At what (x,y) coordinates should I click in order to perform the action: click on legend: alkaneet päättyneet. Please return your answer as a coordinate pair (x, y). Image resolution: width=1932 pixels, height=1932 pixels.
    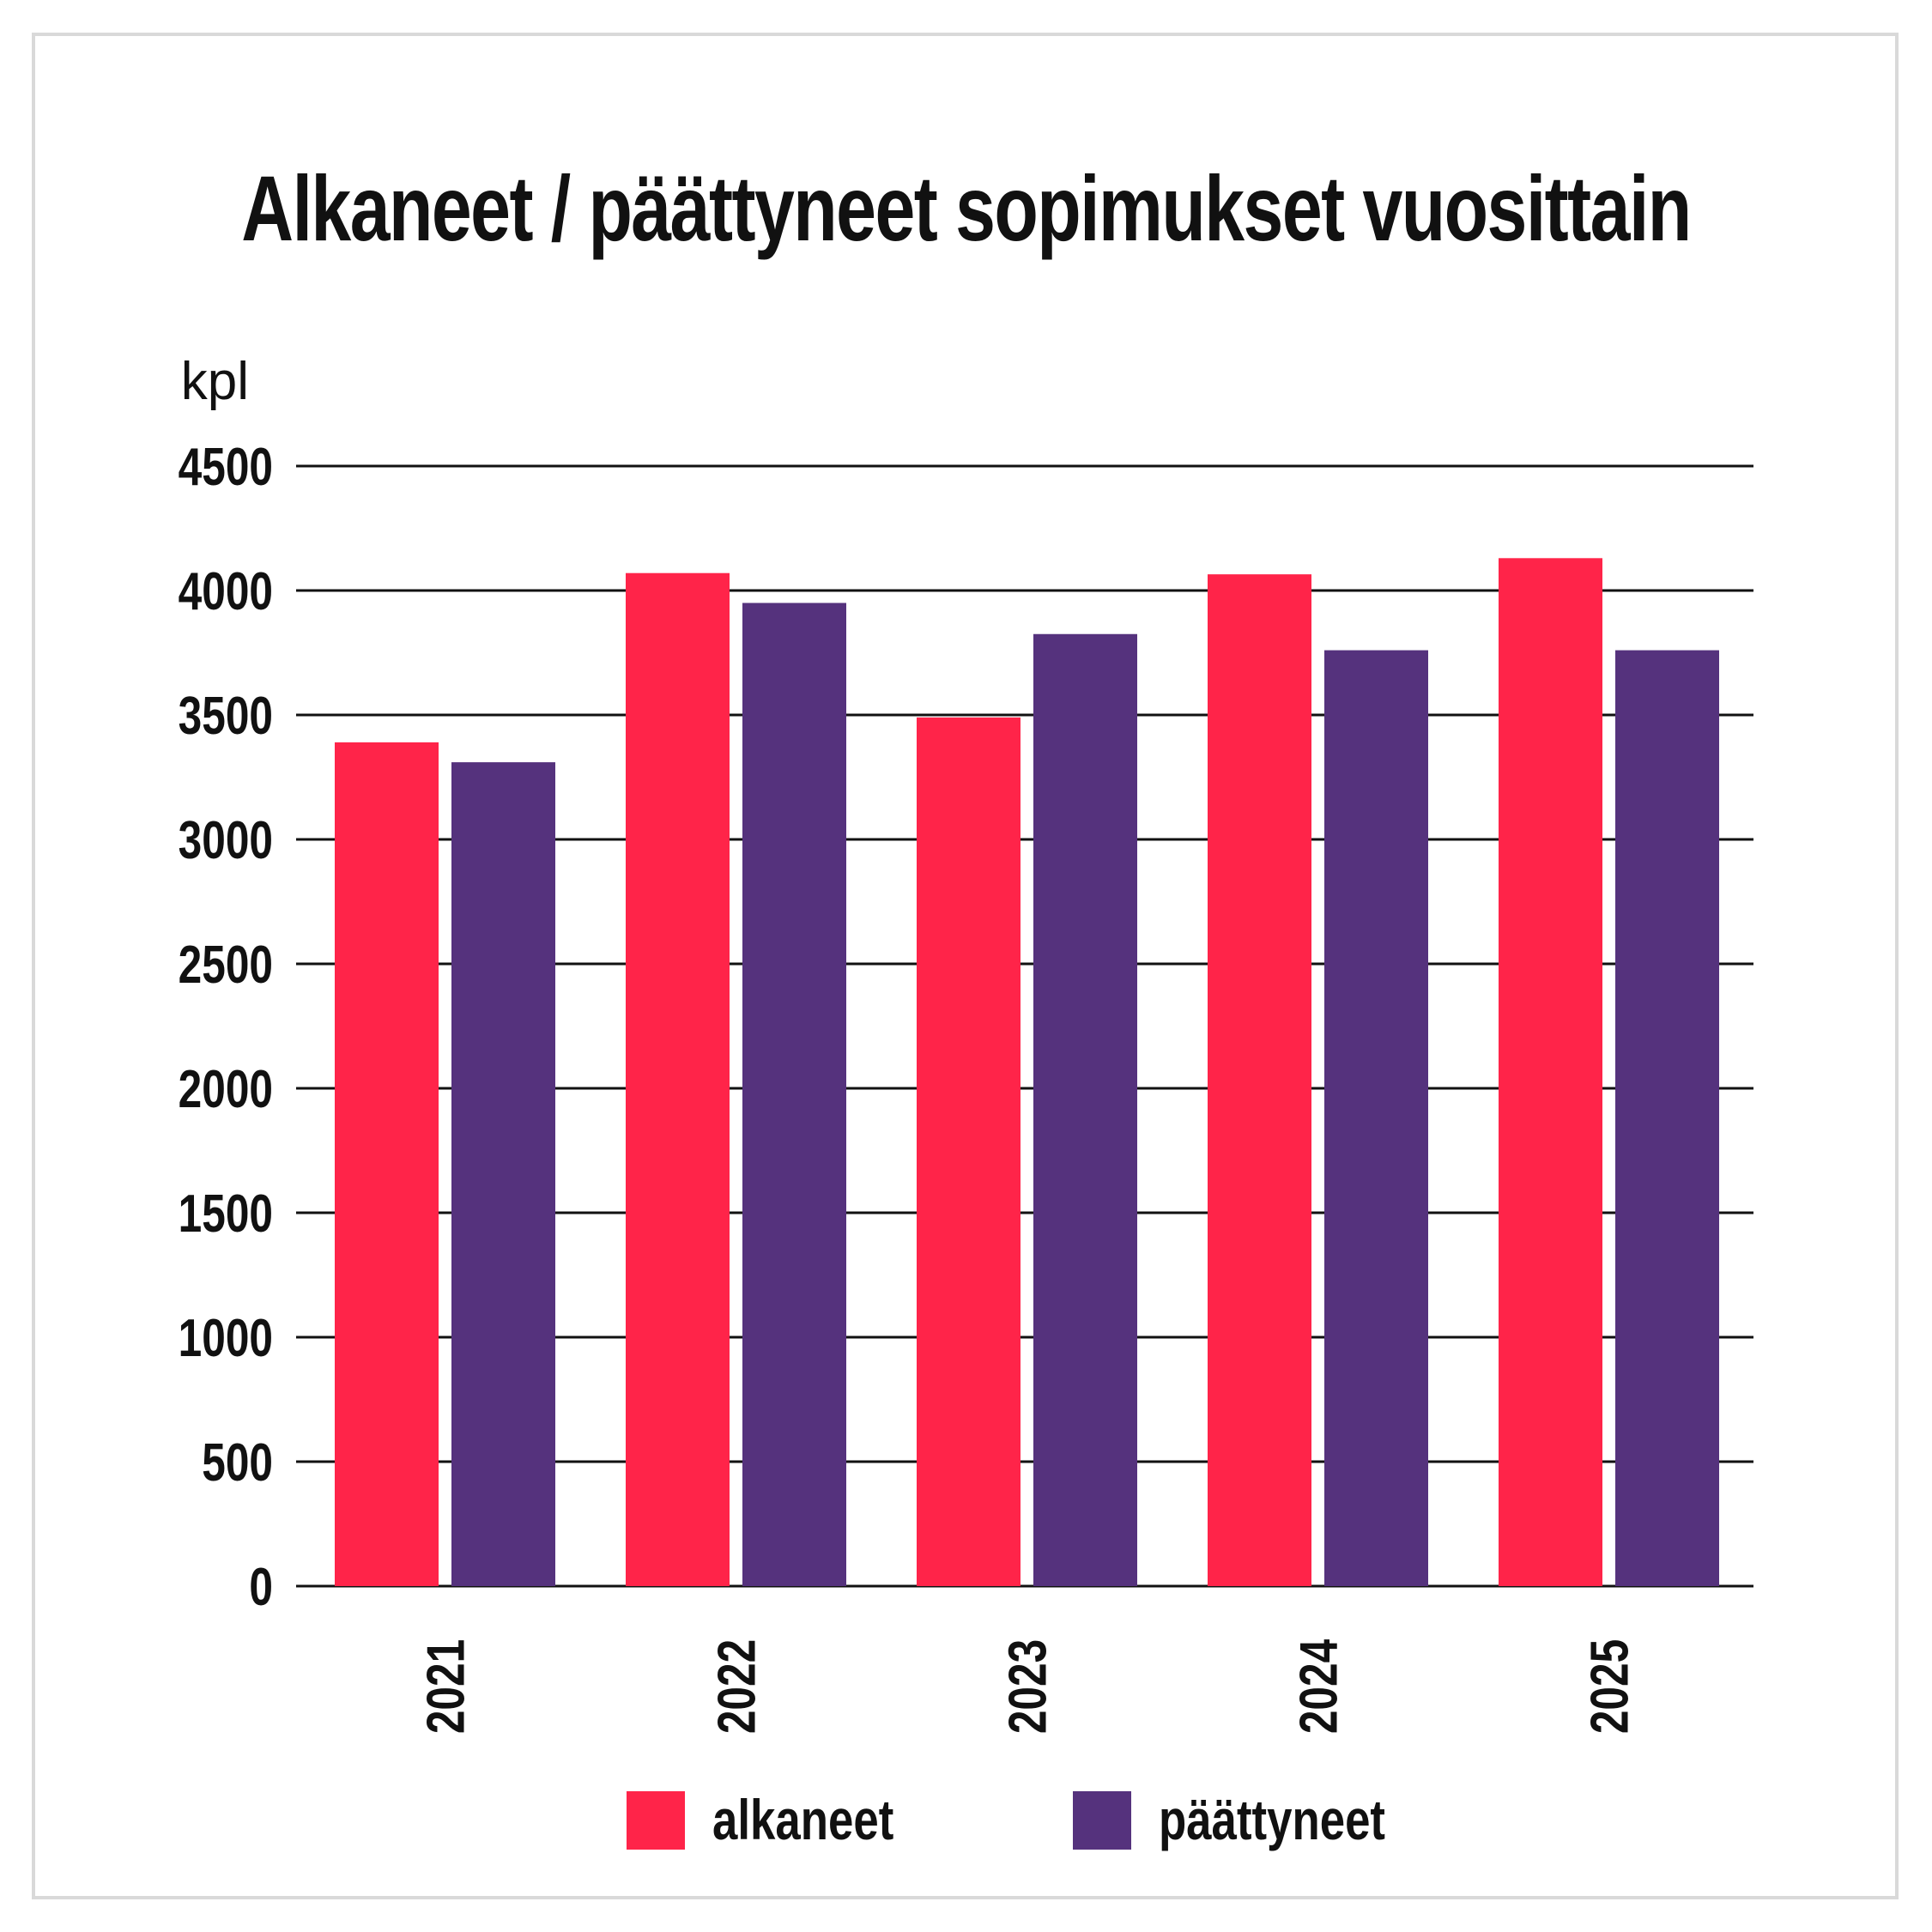
    Looking at the image, I should click on (1006, 1820).